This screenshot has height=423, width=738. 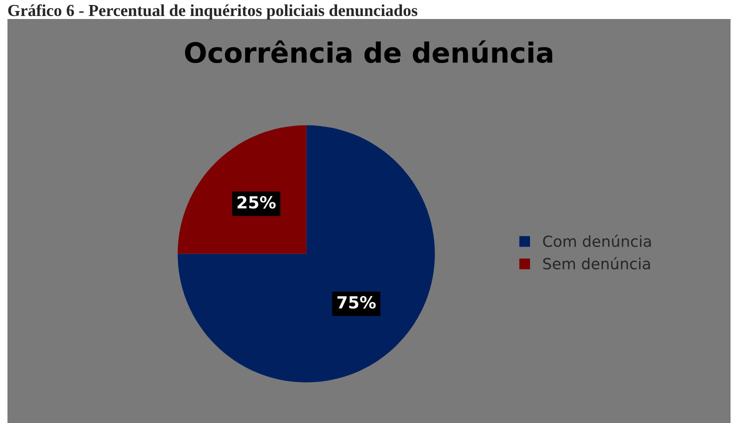 What do you see at coordinates (596, 263) in the screenshot?
I see `legend-label: Sem denúncia` at bounding box center [596, 263].